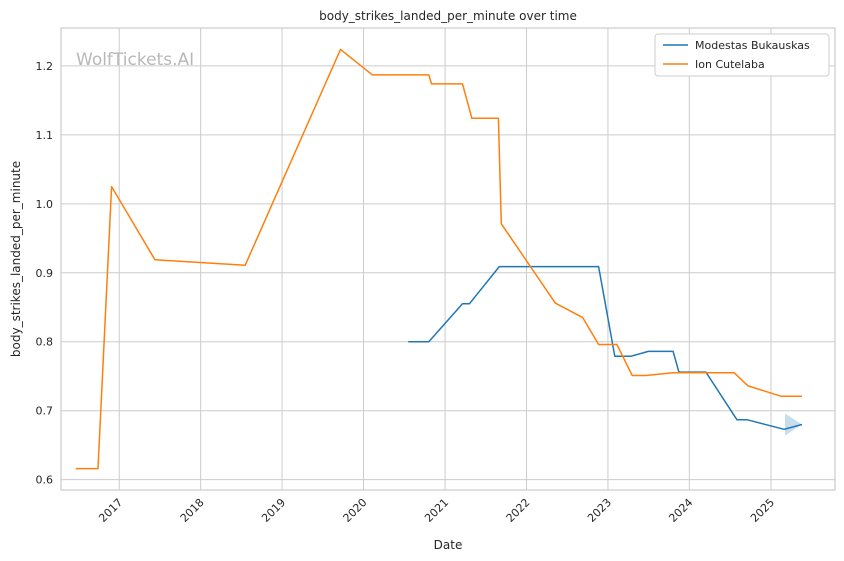  Describe the element at coordinates (793, 424) in the screenshot. I see `forecast-marker` at that location.